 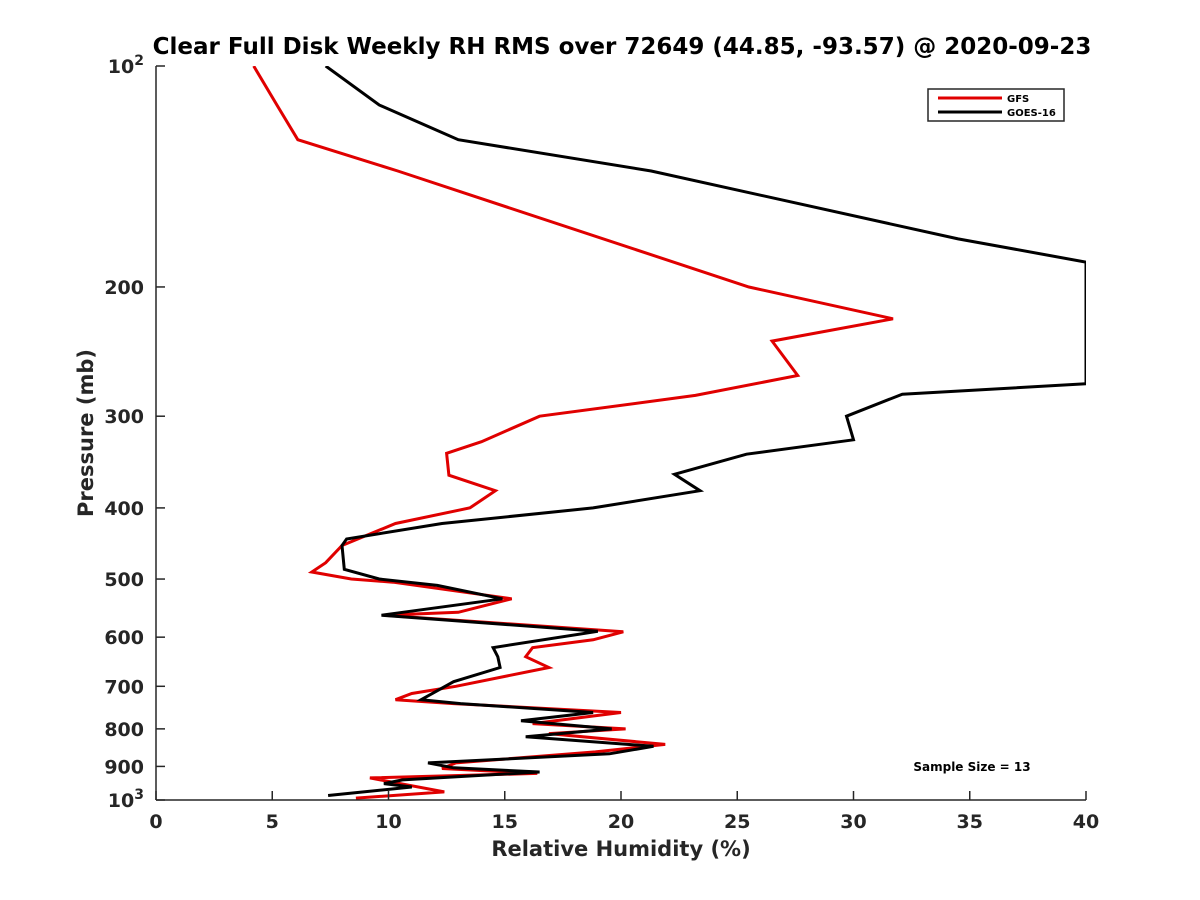 I want to click on legend-label: GOES-16, so click(x=1031, y=113).